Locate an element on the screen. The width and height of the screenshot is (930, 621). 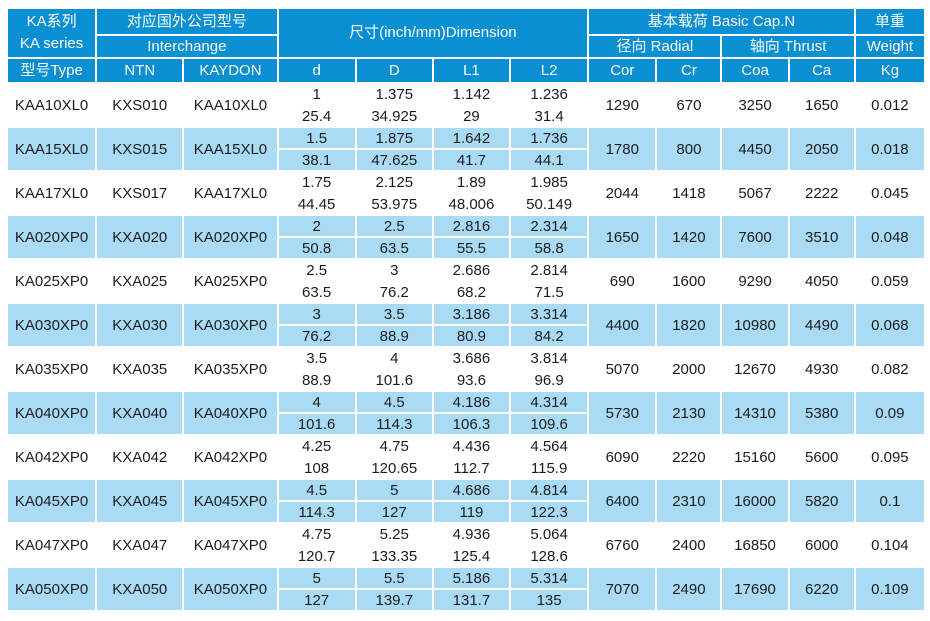
cell-D-inch: 3.5 is located at coordinates (394, 314).